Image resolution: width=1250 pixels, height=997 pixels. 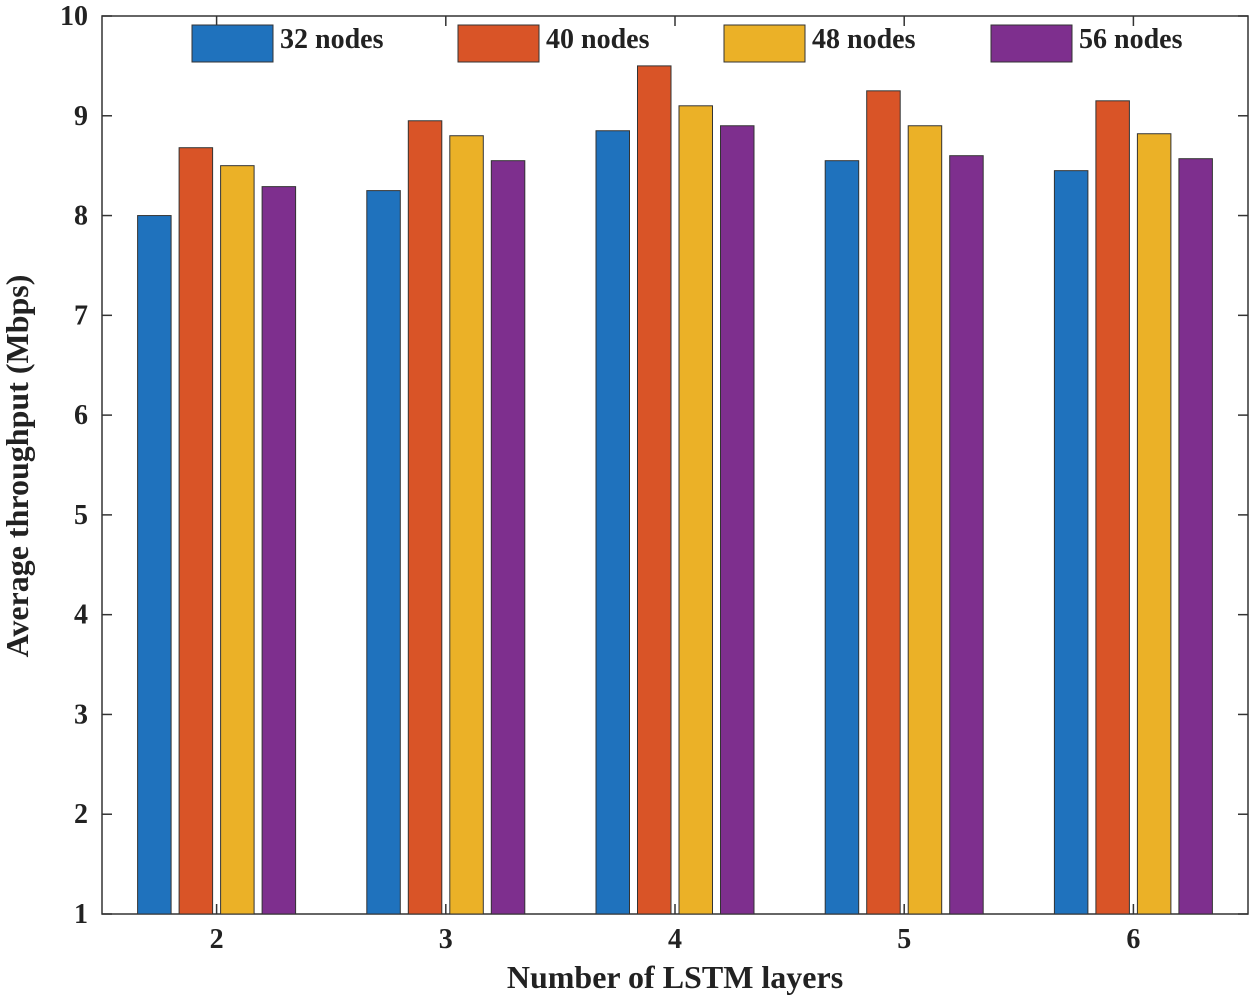 What do you see at coordinates (81, 914) in the screenshot?
I see `y-tick-label: 1` at bounding box center [81, 914].